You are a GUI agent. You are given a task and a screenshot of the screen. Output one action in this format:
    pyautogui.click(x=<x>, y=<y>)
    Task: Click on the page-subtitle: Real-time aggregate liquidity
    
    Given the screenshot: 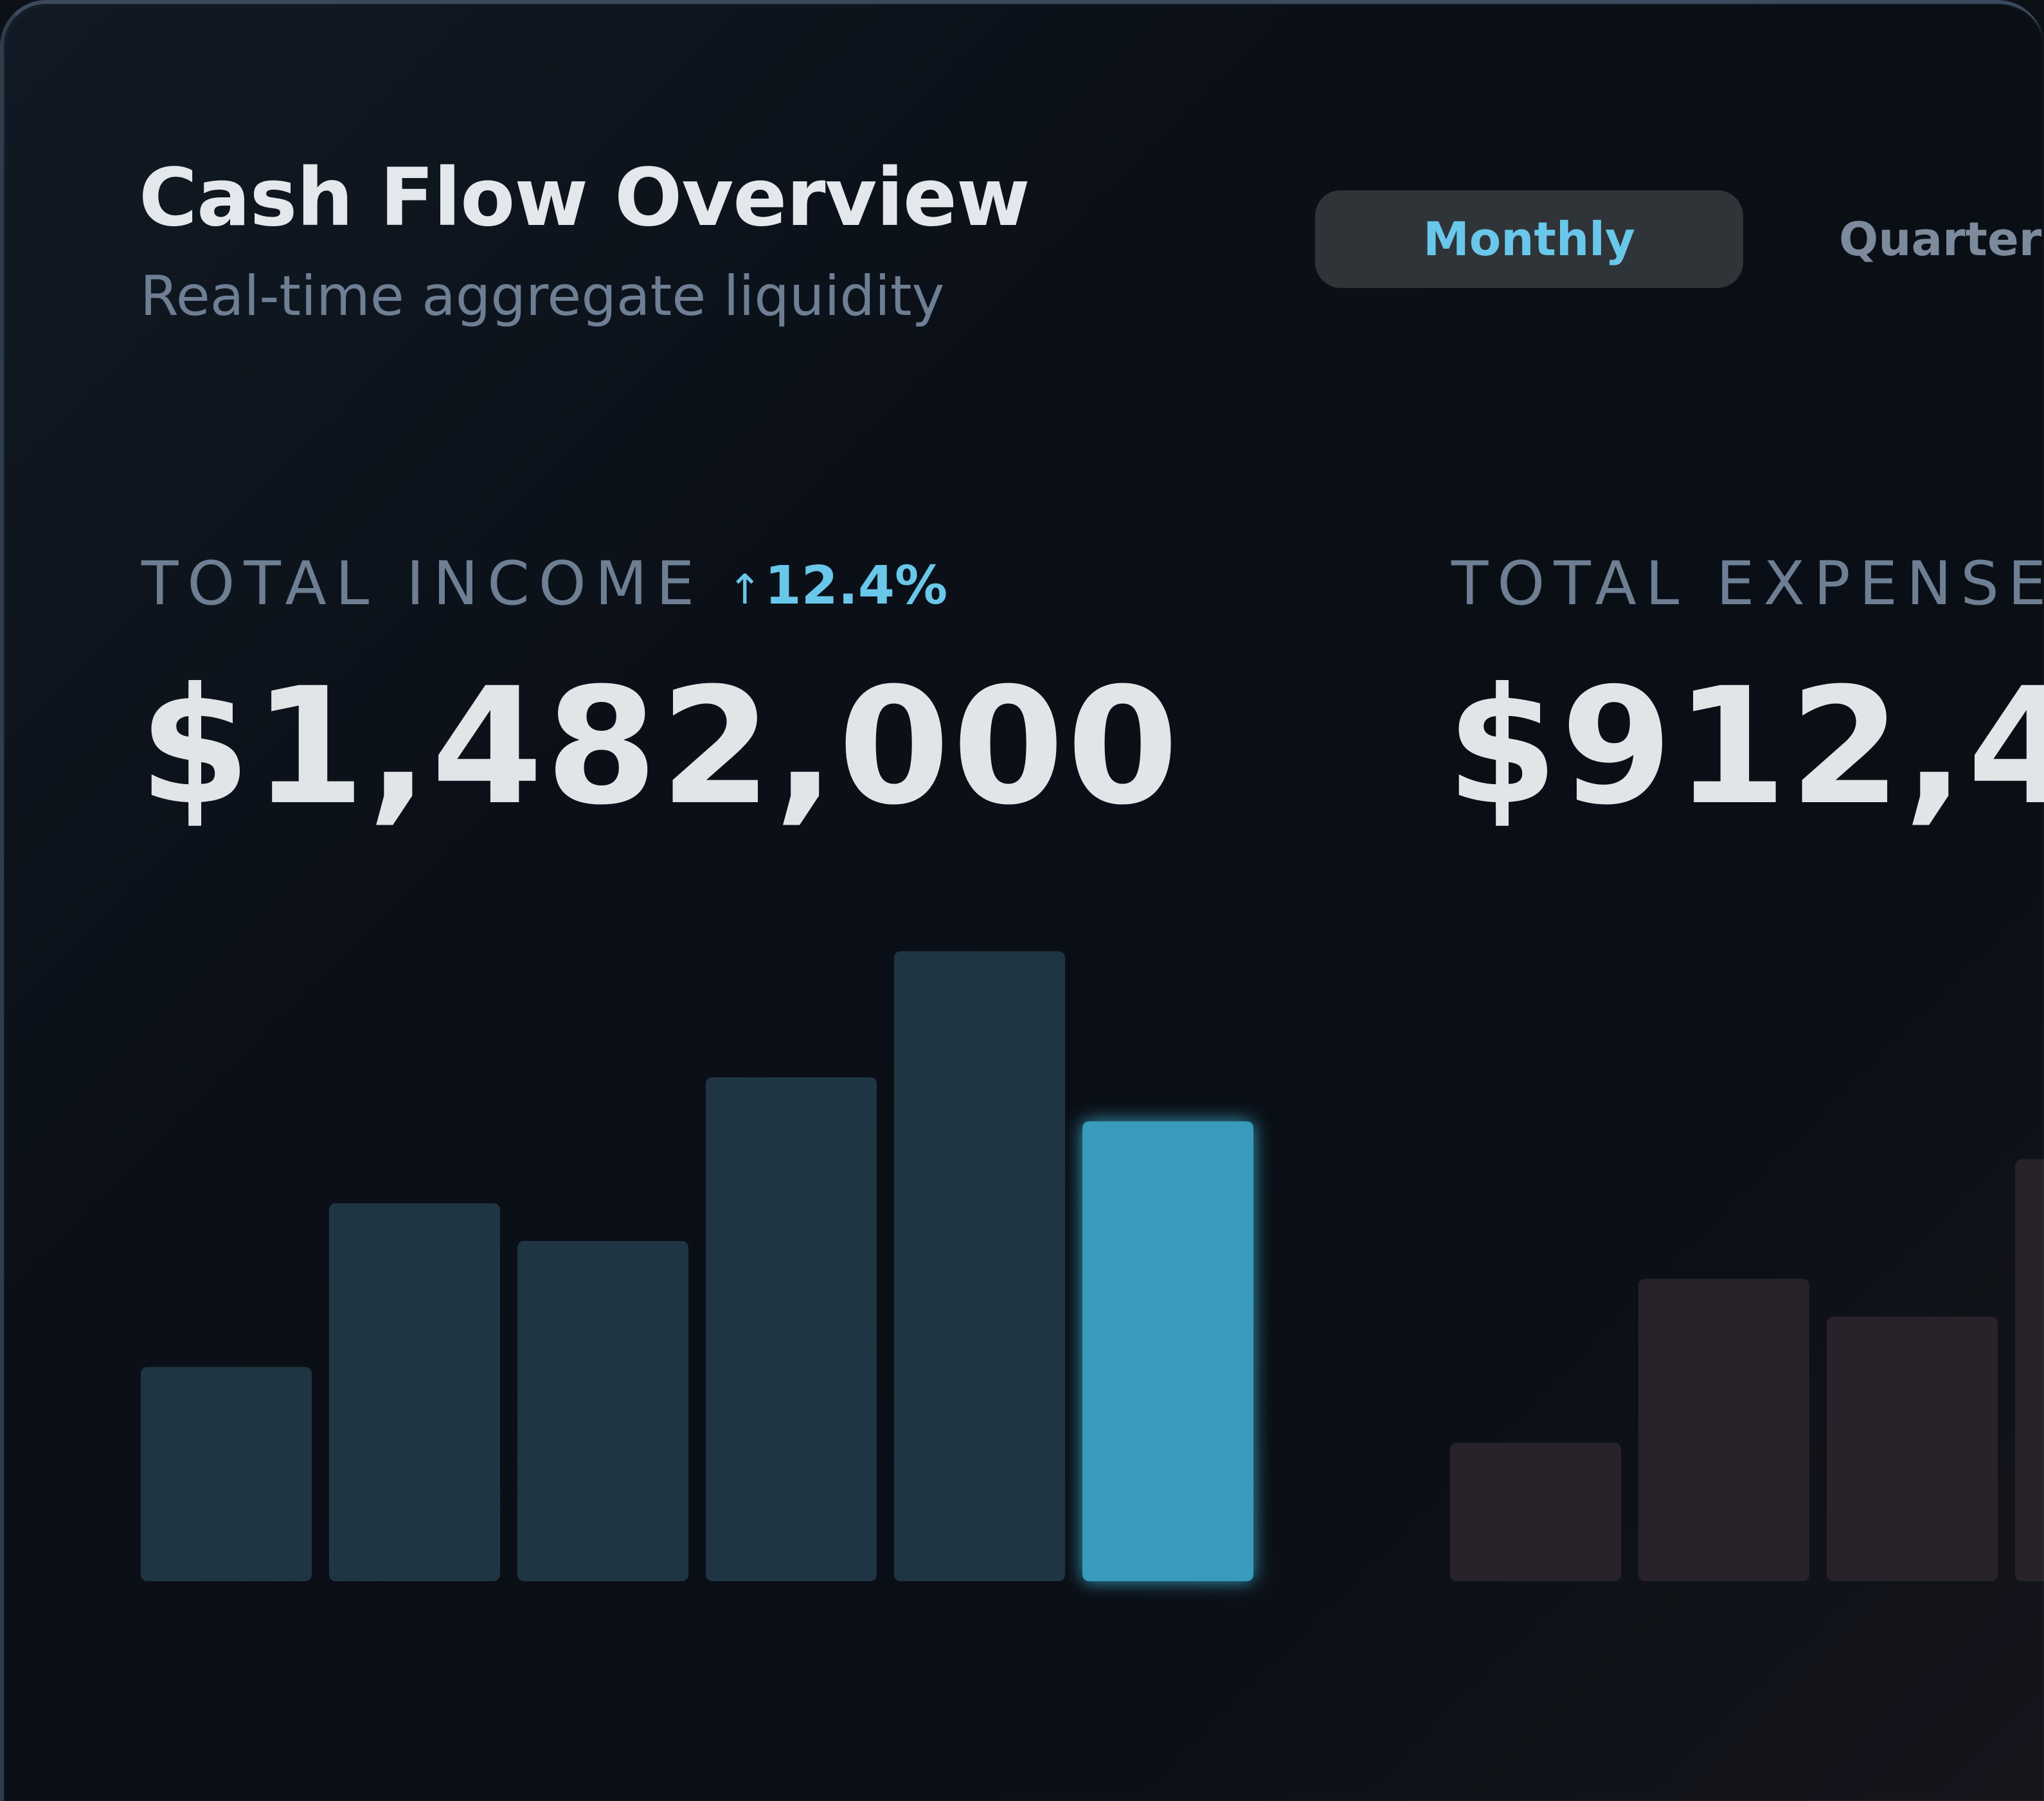 What is the action you would take?
    pyautogui.click(x=542, y=296)
    